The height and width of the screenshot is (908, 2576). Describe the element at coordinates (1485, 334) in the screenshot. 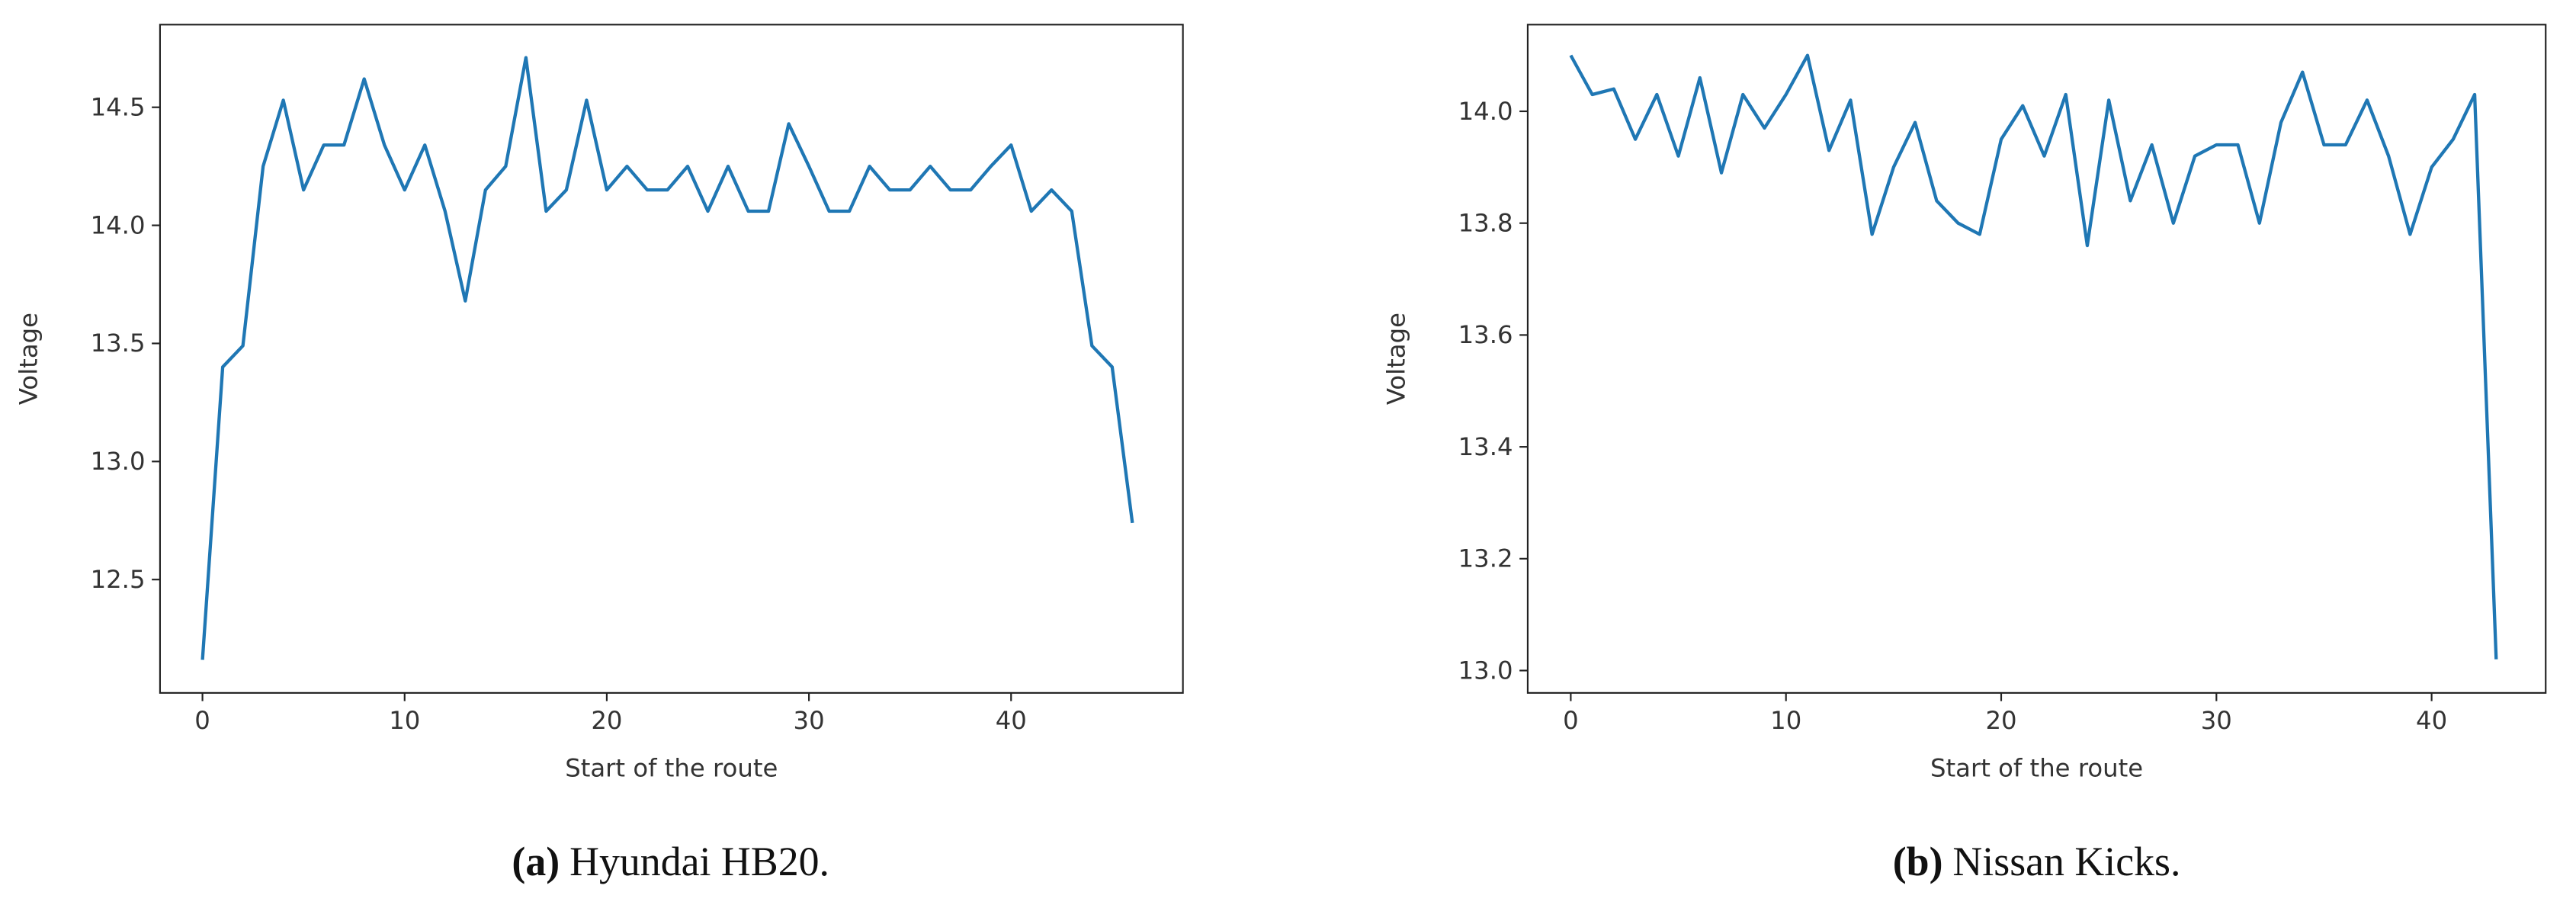

I see `y-tick-label: 13.6` at that location.